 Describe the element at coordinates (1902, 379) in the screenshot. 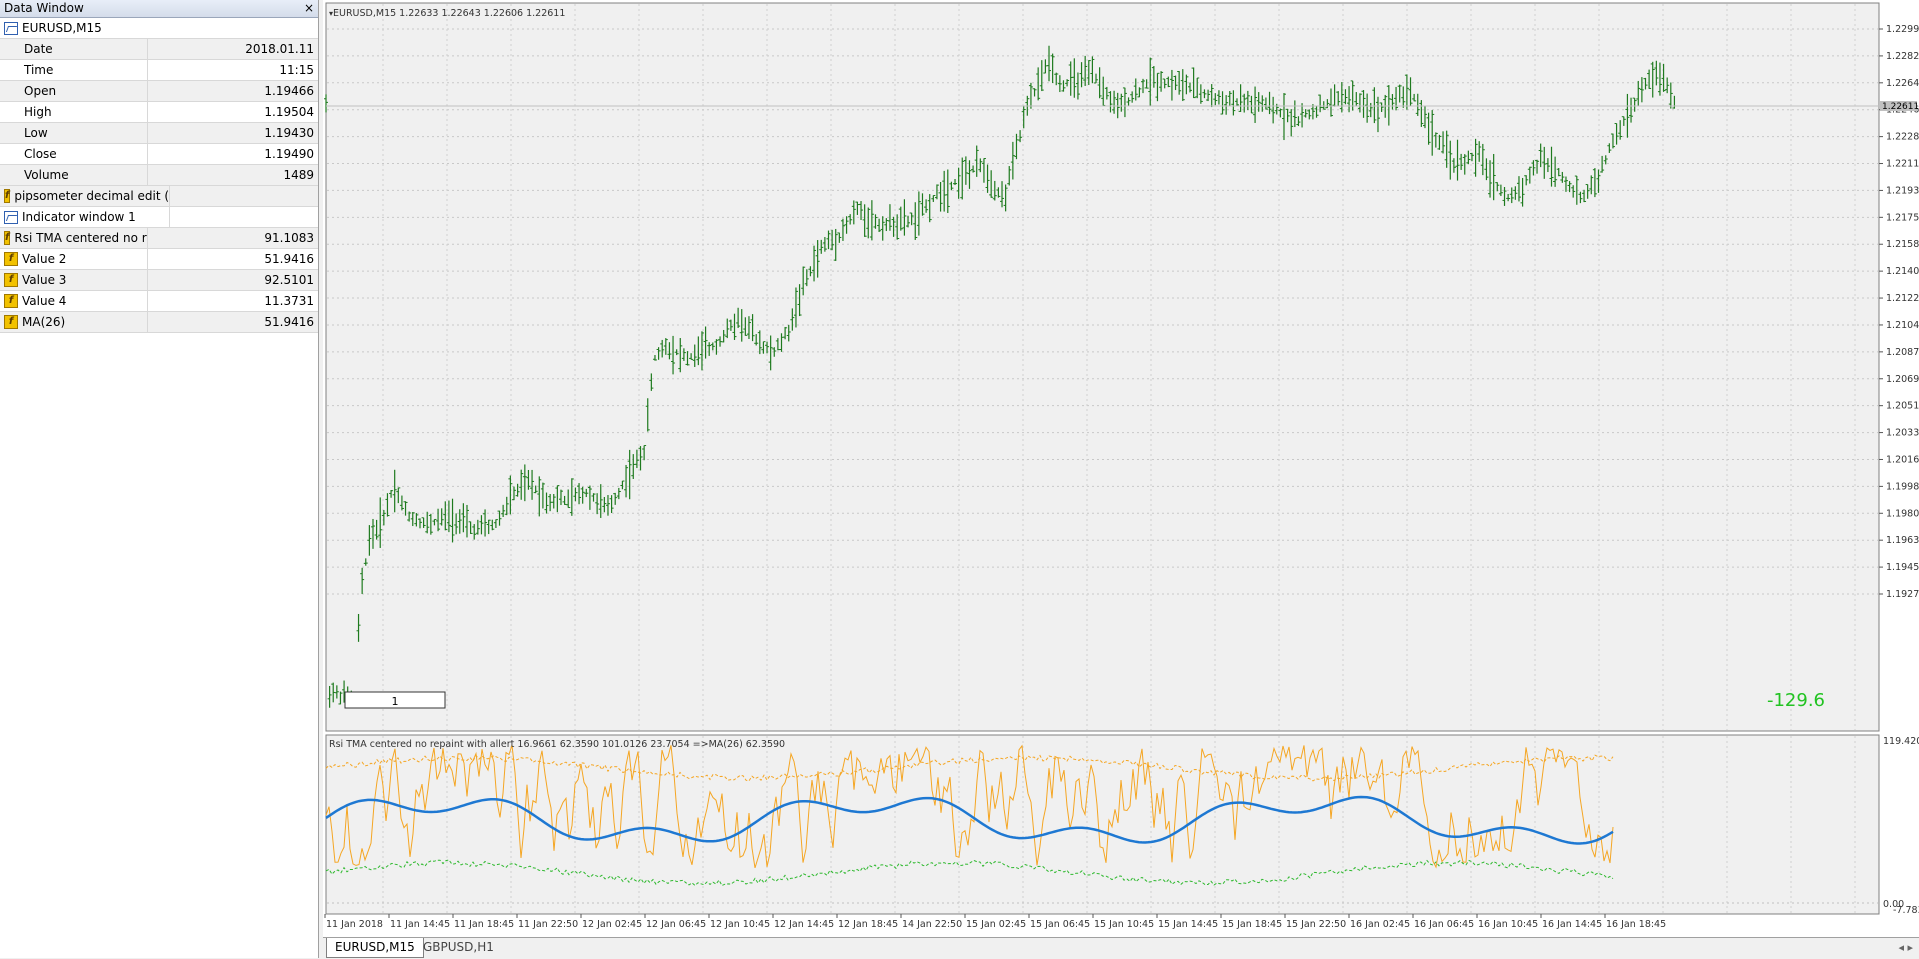

I see `price-tick-label: 1.20690` at that location.